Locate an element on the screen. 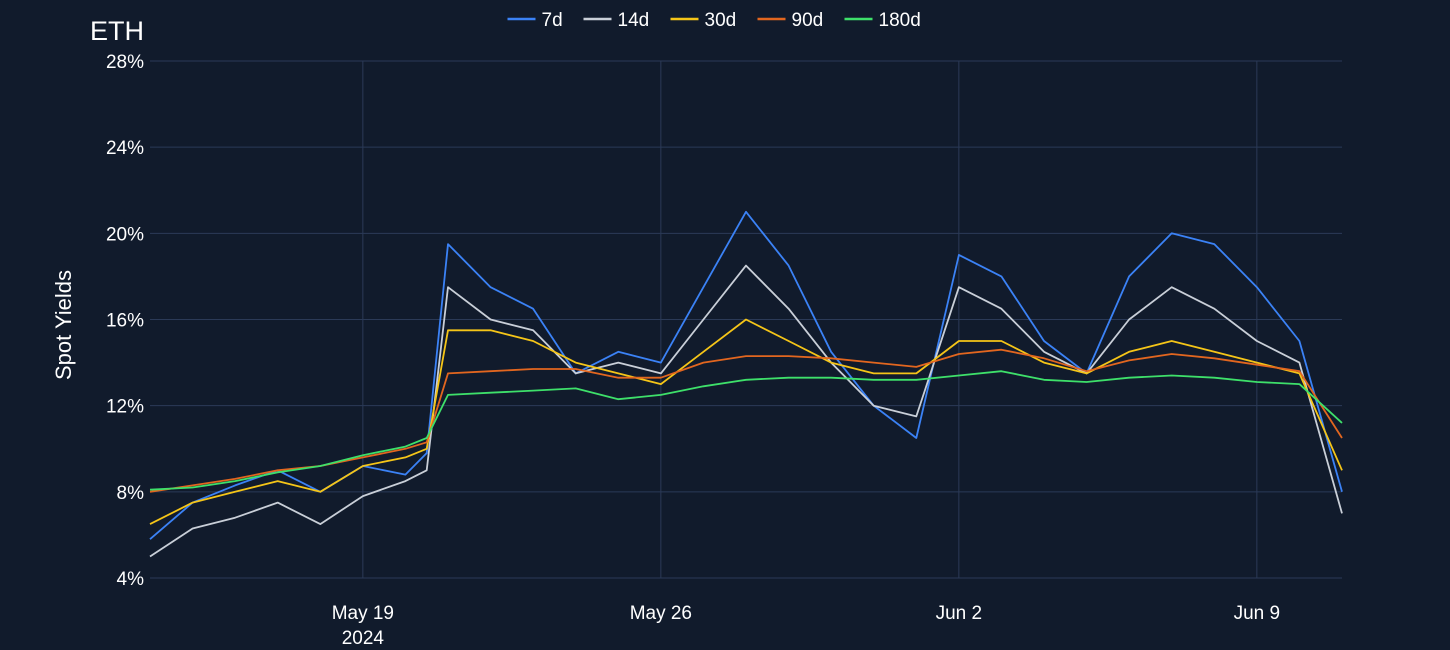  legend-label: 90d is located at coordinates (808, 20).